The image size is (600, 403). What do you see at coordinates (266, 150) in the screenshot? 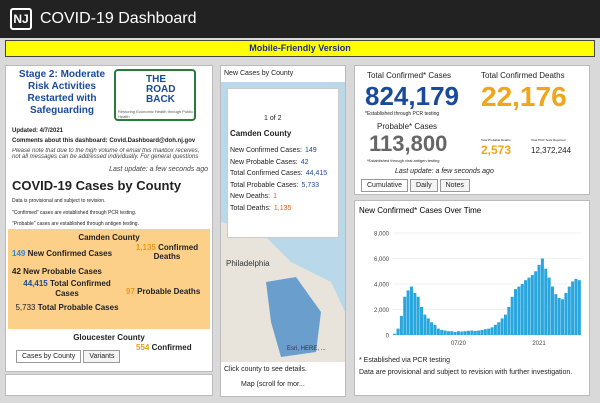
I see `label: New Confirmed Cases:` at bounding box center [266, 150].